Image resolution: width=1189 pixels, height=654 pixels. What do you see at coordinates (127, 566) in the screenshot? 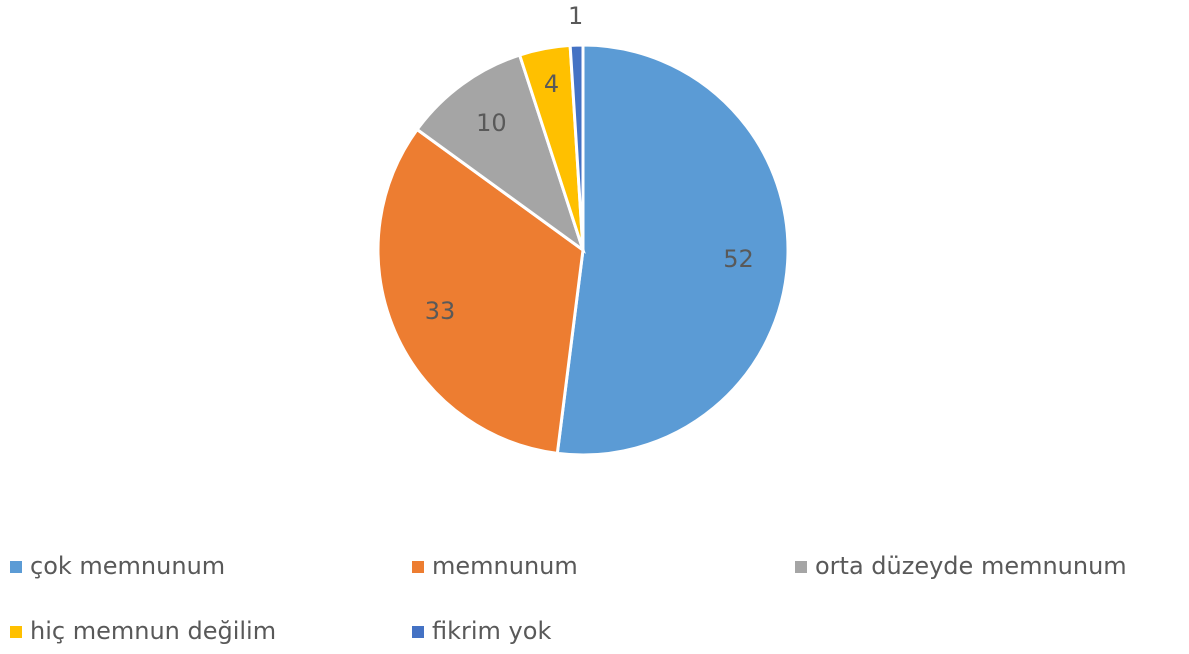
I see `legend-label: çok memnunum` at bounding box center [127, 566].